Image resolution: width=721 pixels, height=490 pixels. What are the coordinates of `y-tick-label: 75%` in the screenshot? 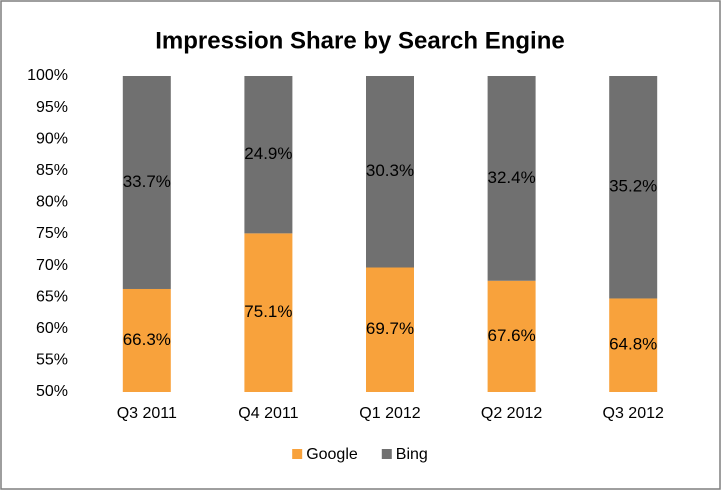 It's located at (52, 233).